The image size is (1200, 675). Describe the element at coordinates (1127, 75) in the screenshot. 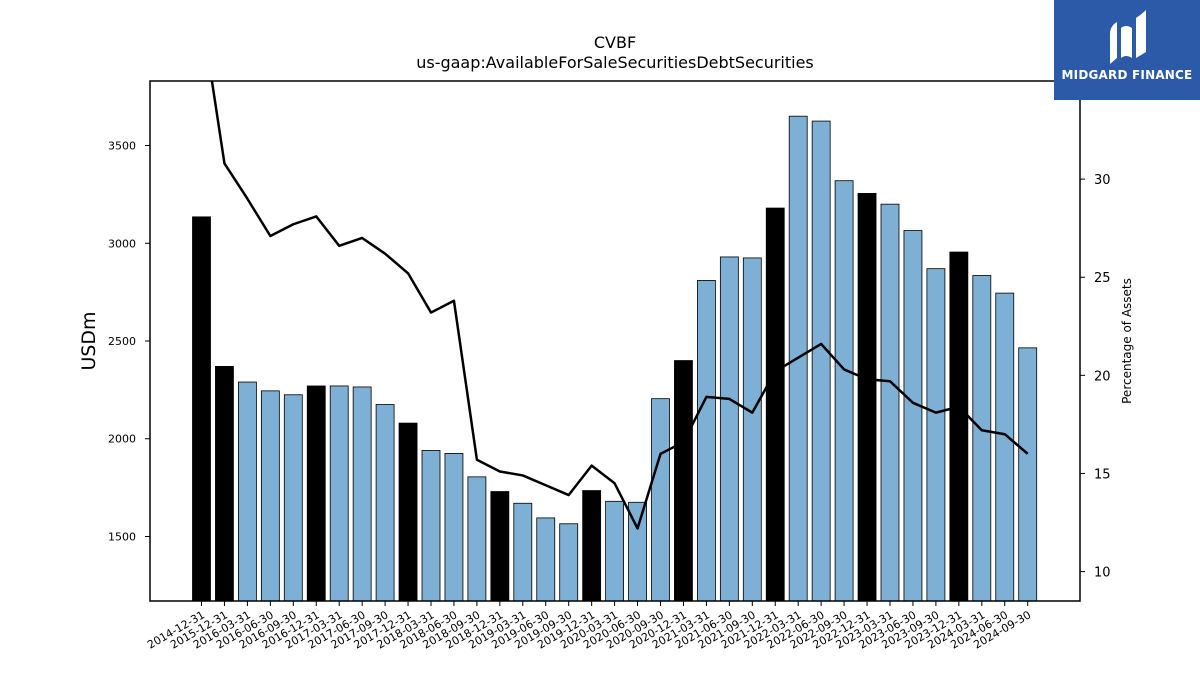

I see `brand-name: MIDGARD FINANCE` at that location.